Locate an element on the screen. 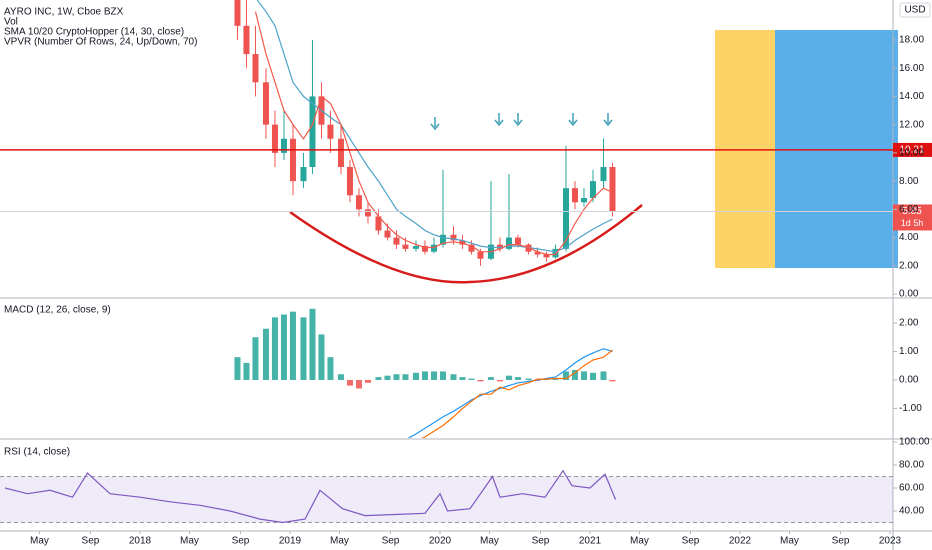 This screenshot has height=550, width=932. indicator-legend: SMA 10/20 CryptoHopper (14, 30, close) is located at coordinates (94, 32).